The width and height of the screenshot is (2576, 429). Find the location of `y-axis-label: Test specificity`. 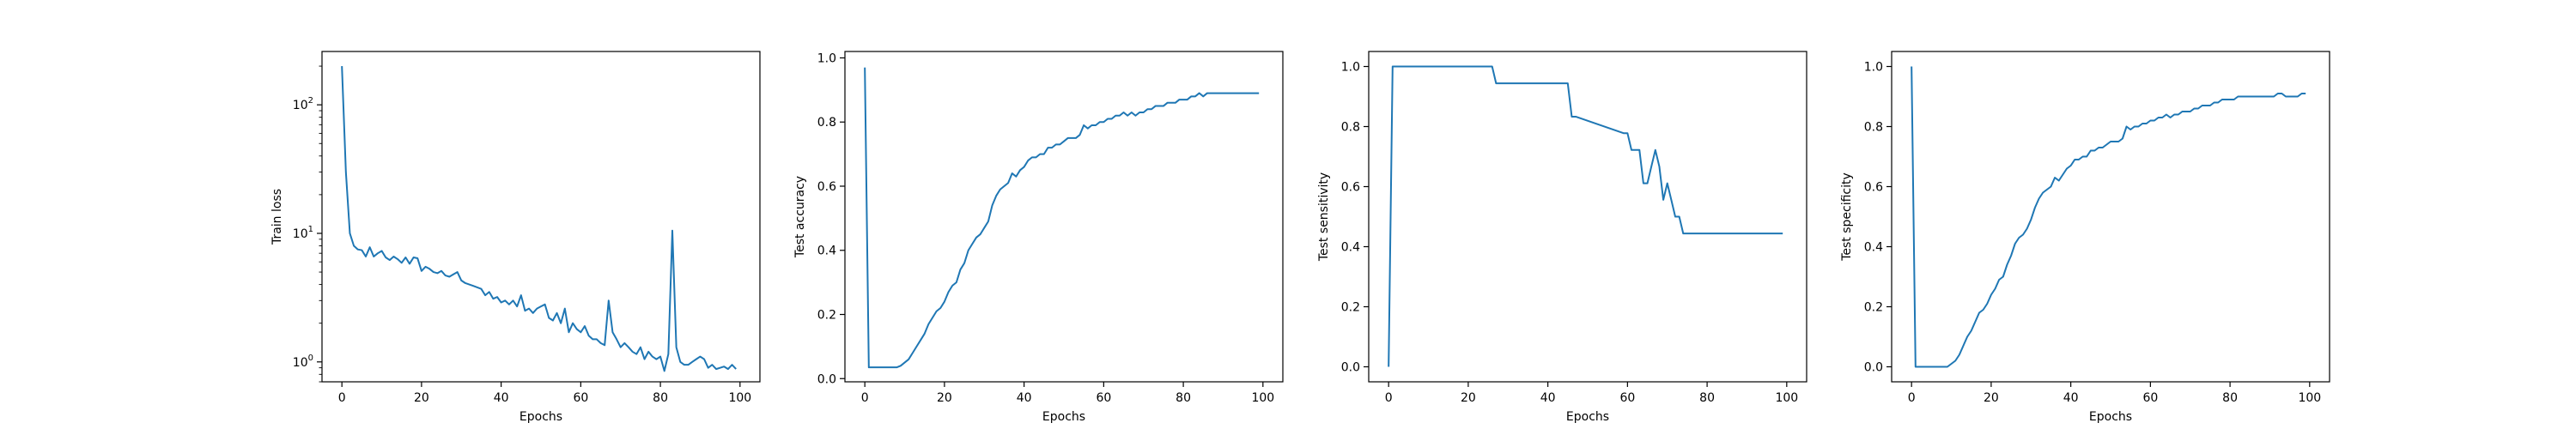

y-axis-label: Test specificity is located at coordinates (1847, 217).